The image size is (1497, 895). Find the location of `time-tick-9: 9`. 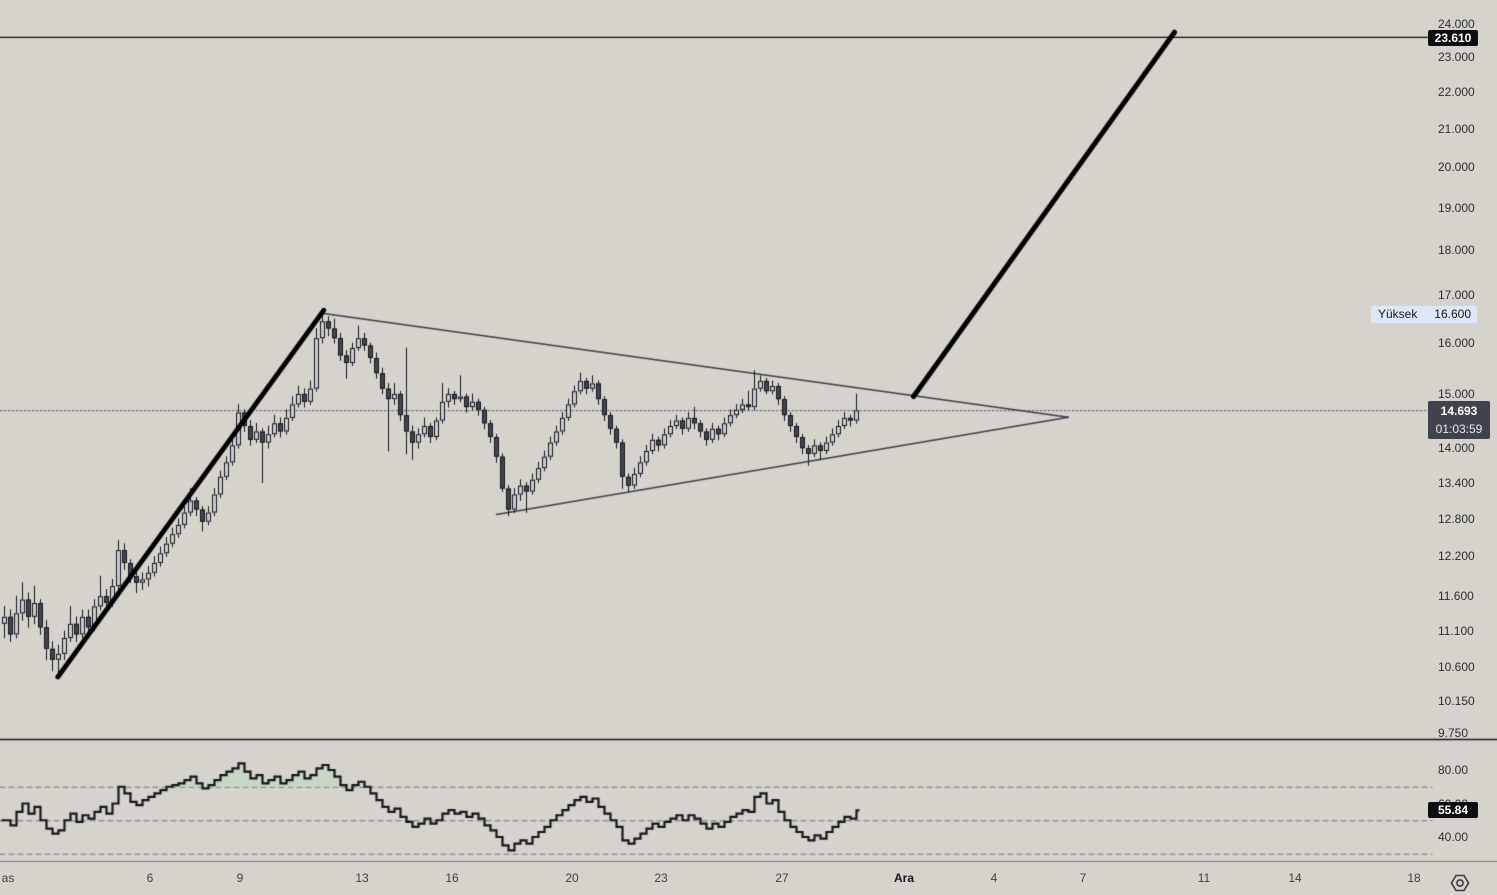

time-tick-9: 9 is located at coordinates (240, 878).